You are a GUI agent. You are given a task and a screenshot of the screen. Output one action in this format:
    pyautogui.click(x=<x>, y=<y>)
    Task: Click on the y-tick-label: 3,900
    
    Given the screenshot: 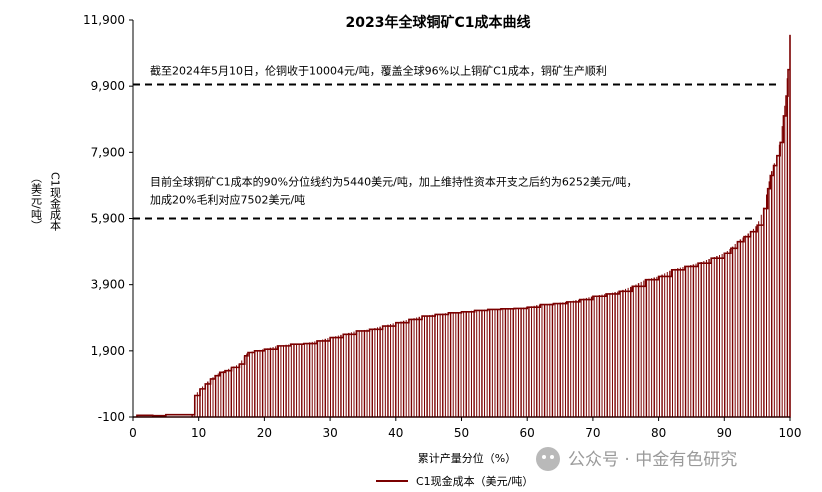 What is the action you would take?
    pyautogui.click(x=108, y=285)
    